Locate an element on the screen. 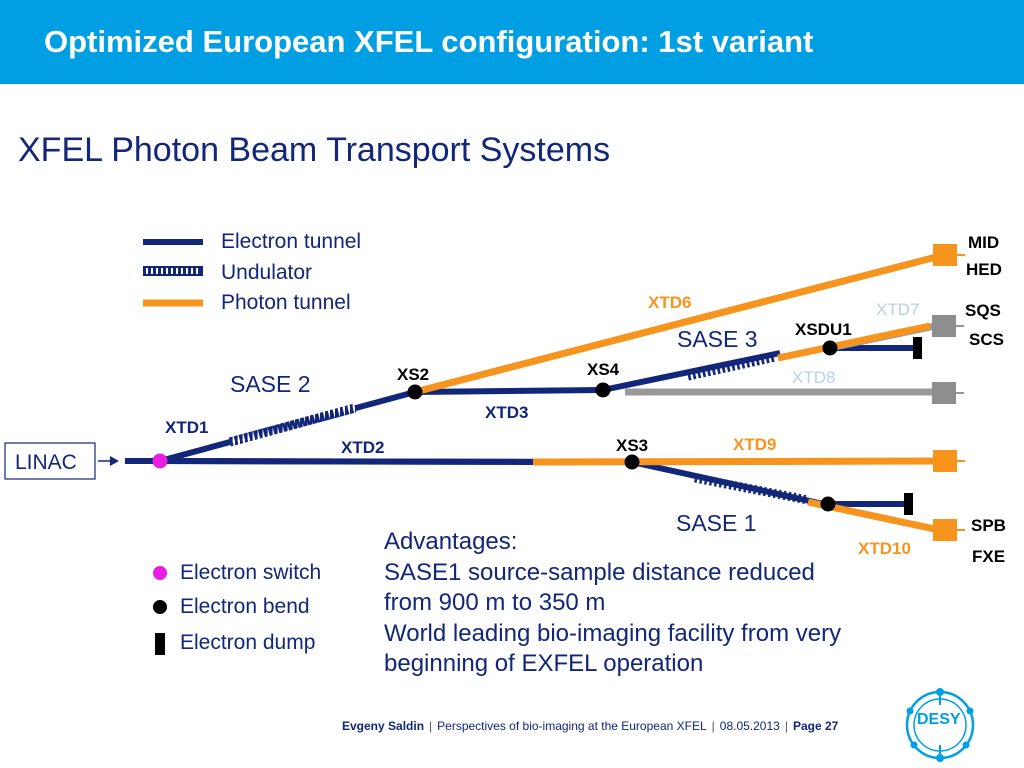  station-xtd7-end is located at coordinates (944, 326).